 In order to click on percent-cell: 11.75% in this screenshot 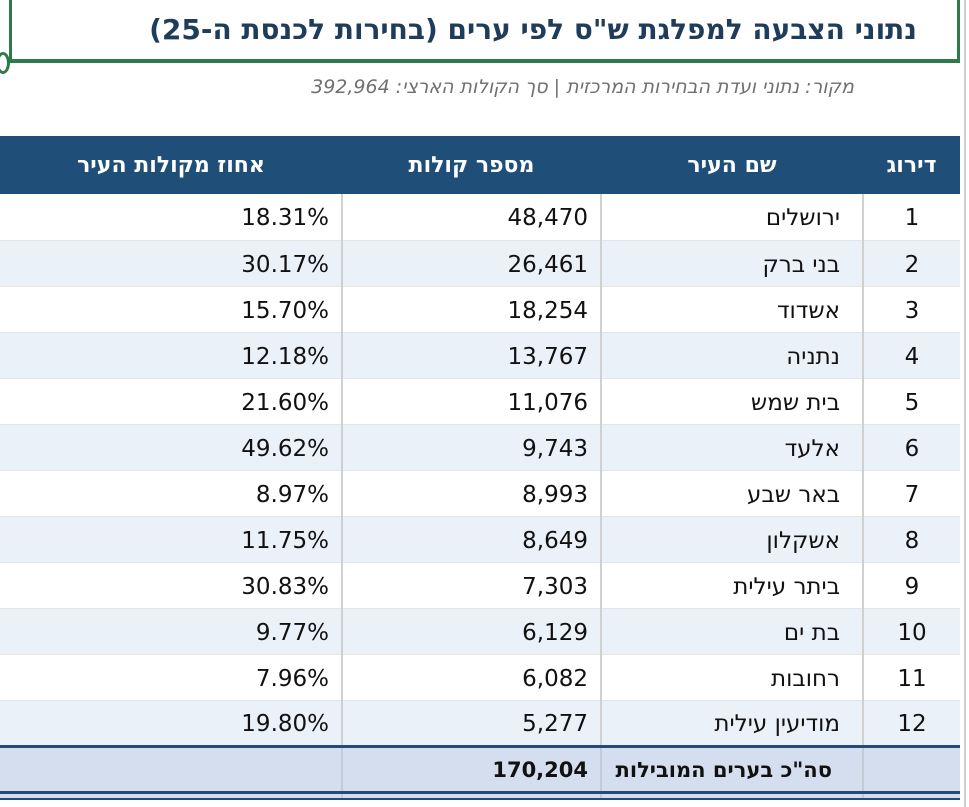, I will do `click(171, 539)`.